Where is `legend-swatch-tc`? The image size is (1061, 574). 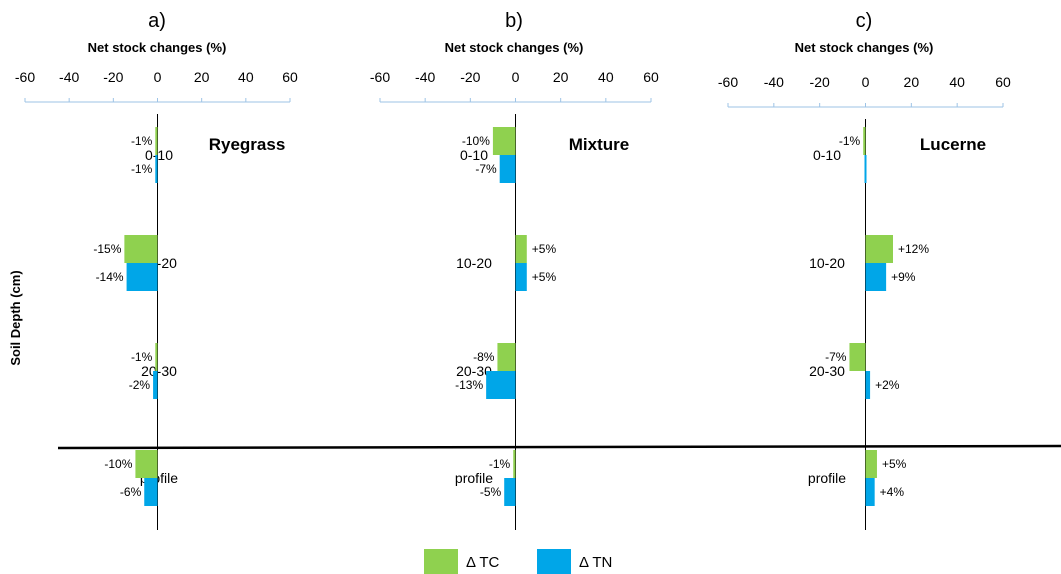
legend-swatch-tc is located at coordinates (441, 561).